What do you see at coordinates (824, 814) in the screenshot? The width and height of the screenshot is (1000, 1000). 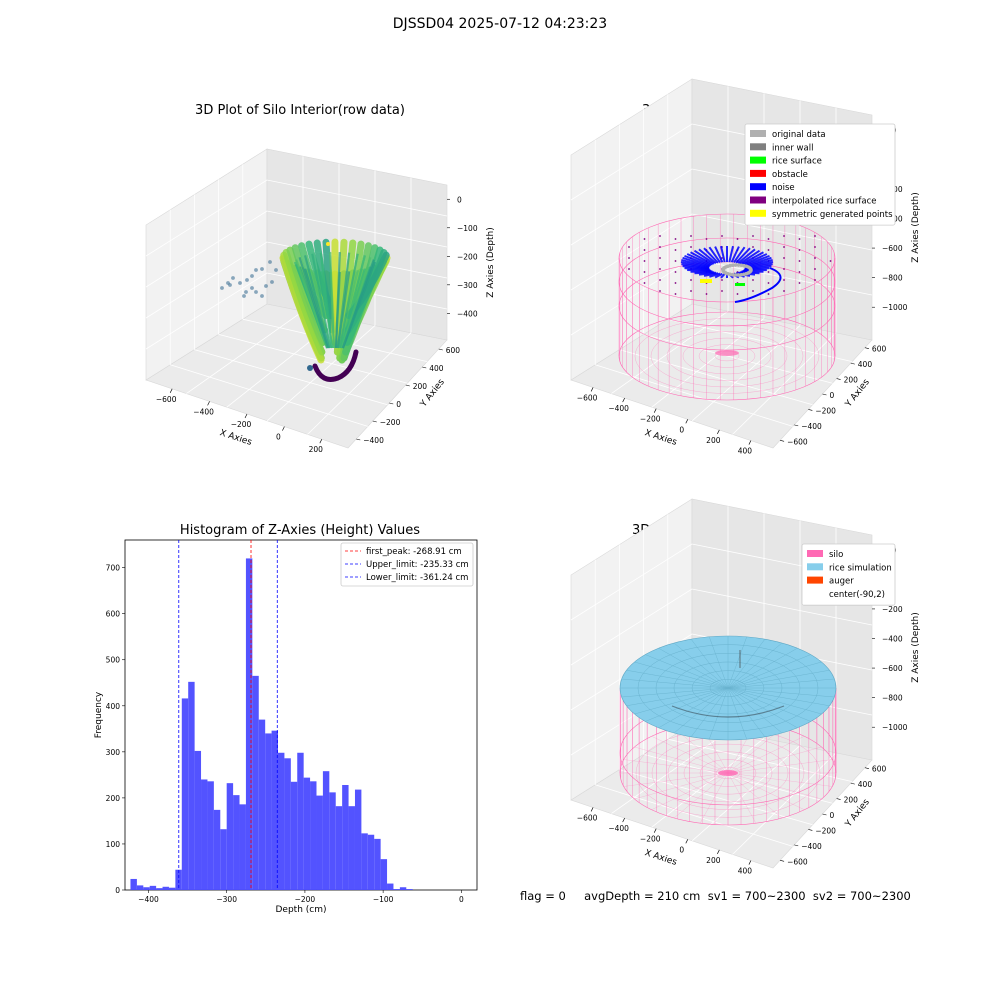 I see `p4-y-tick-mark` at bounding box center [824, 814].